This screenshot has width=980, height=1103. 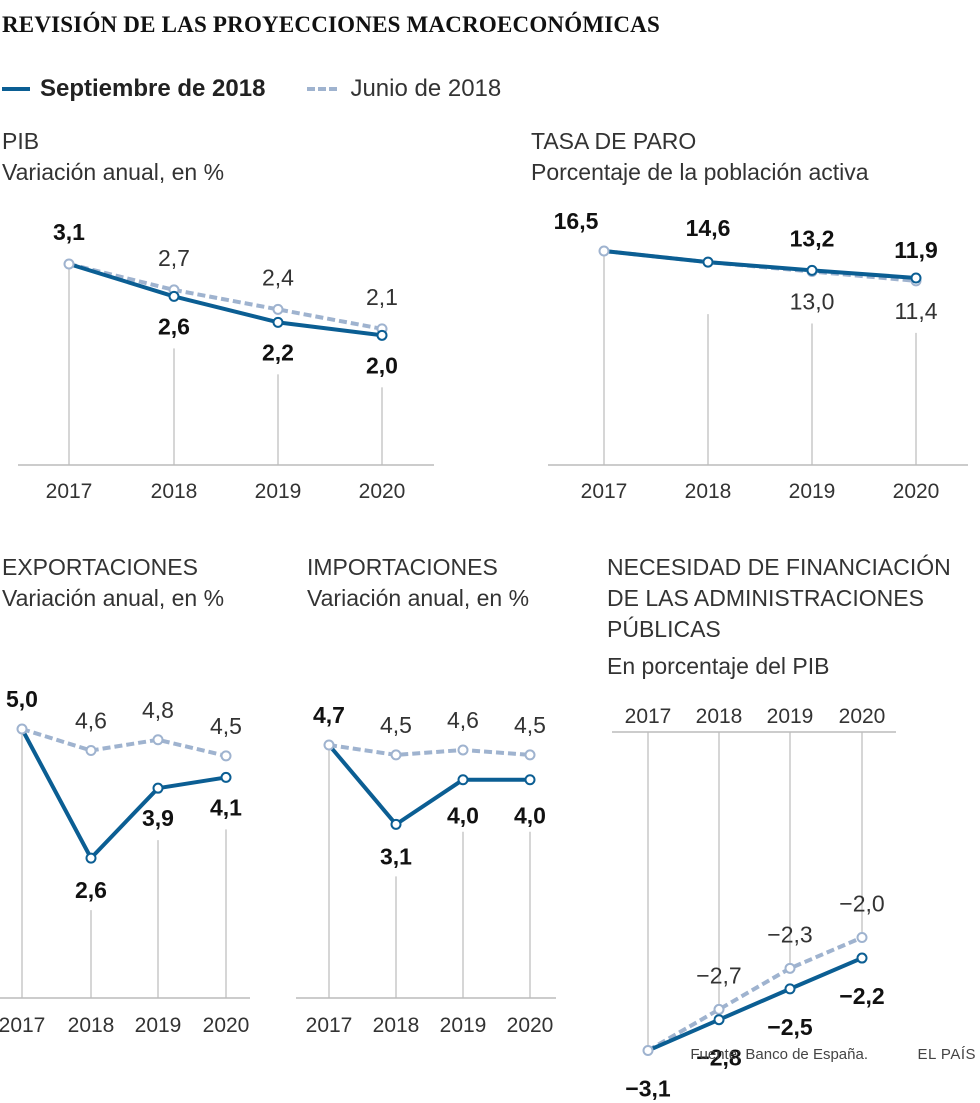 What do you see at coordinates (226, 361) in the screenshot?
I see `pib-chart: 2017 2018 2019 2020 2,7 2,4 2,1 3,1 2,6 2,2 2,0` at bounding box center [226, 361].